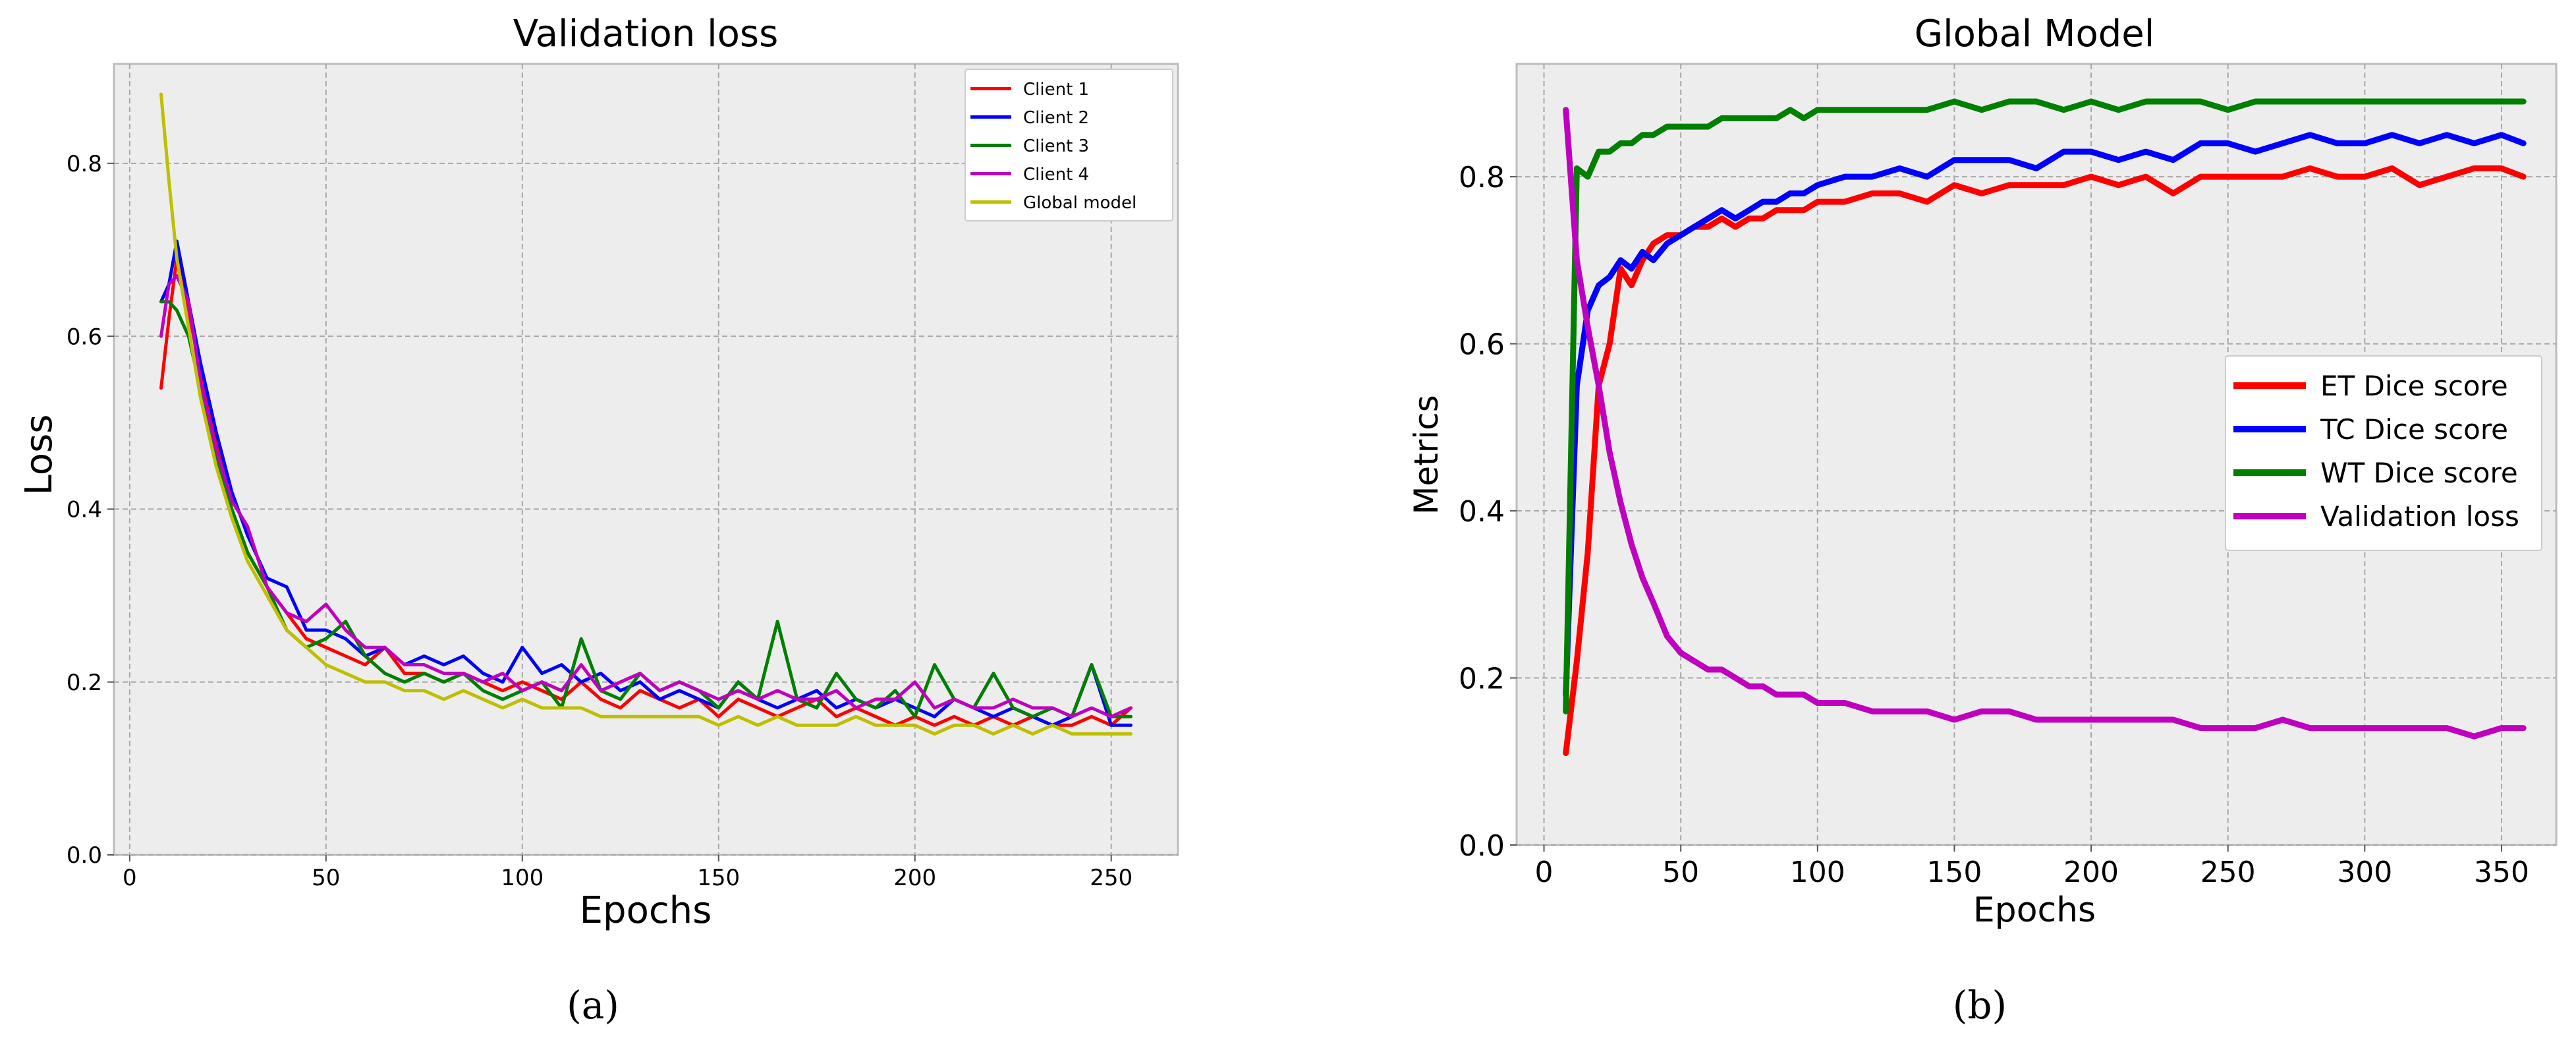 The image size is (2576, 1050). I want to click on x-axis-label-b: Epochs, so click(2034, 910).